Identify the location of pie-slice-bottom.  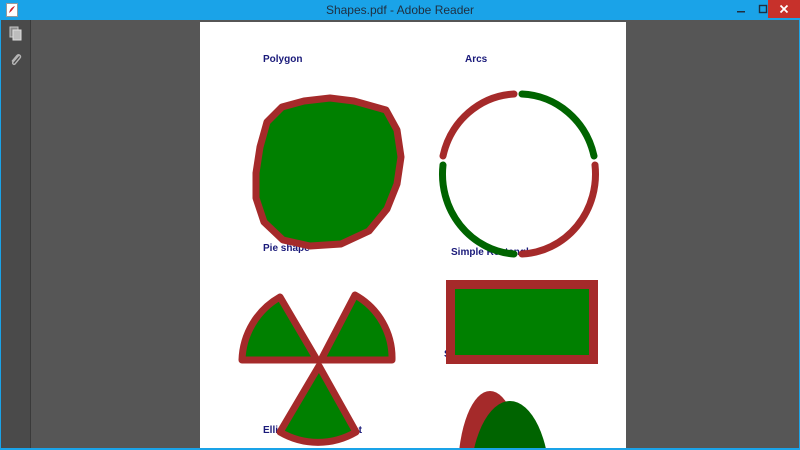
(318, 404).